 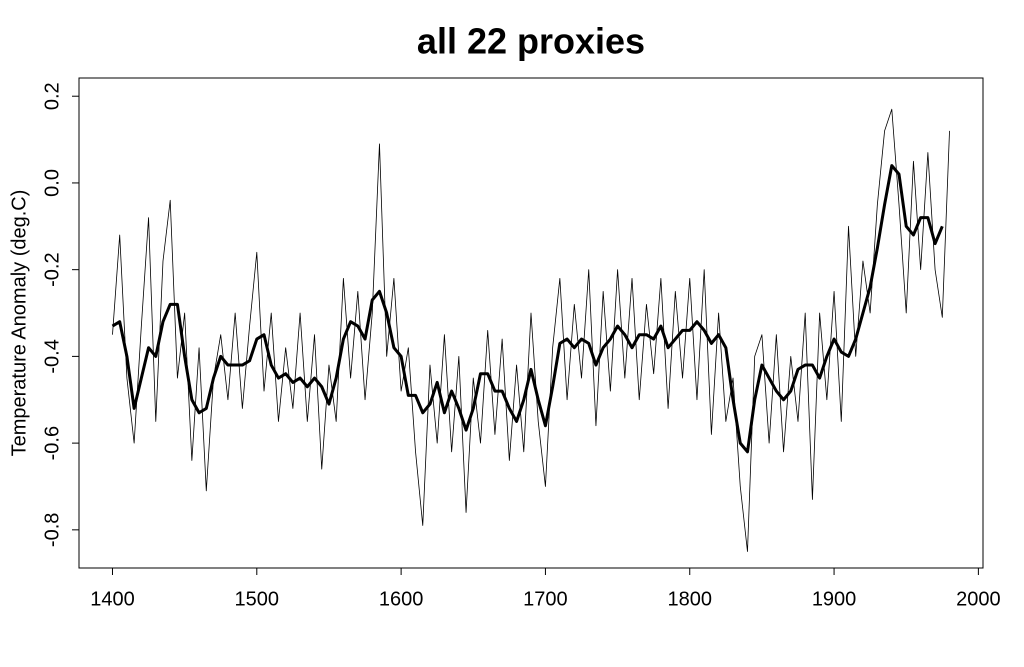 What do you see at coordinates (257, 599) in the screenshot?
I see `x-tick-label: 1500` at bounding box center [257, 599].